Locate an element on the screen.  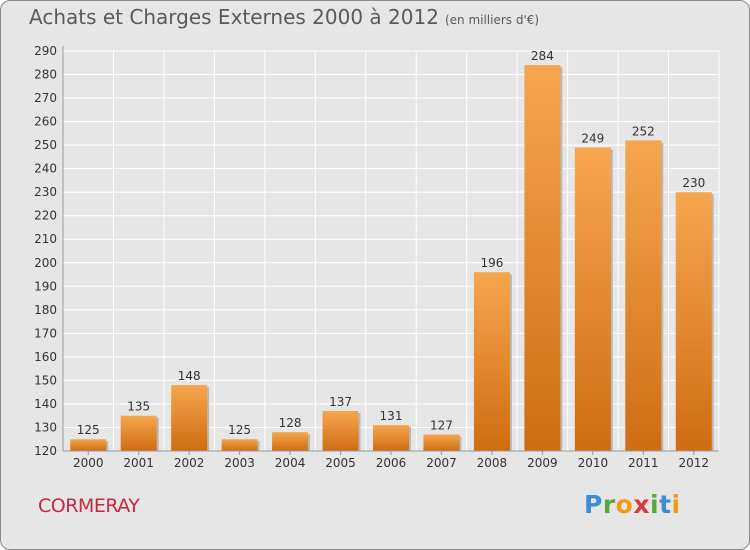
bar-2004 is located at coordinates (290, 441).